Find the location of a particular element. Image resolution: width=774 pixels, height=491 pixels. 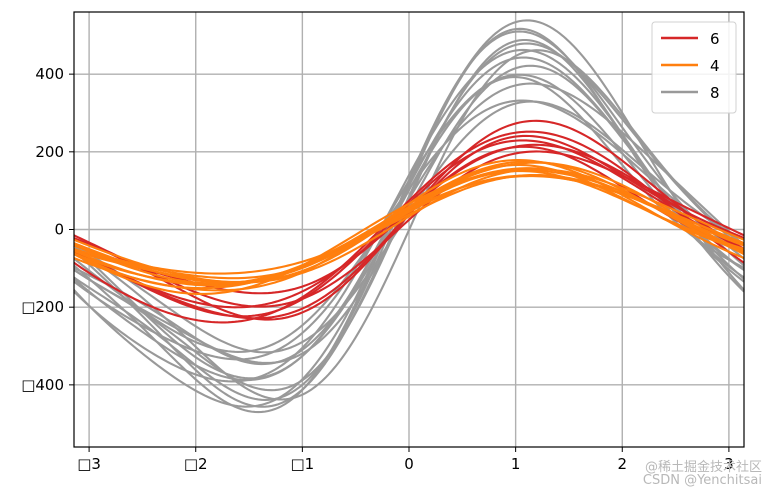

legend-label-6: 6 is located at coordinates (715, 39).